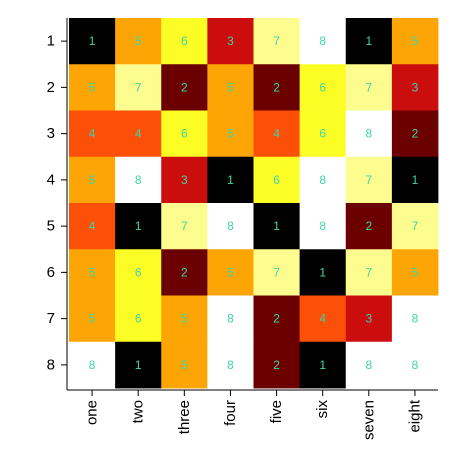 Image resolution: width=474 pixels, height=474 pixels. I want to click on x-tick-label: four, so click(230, 413).